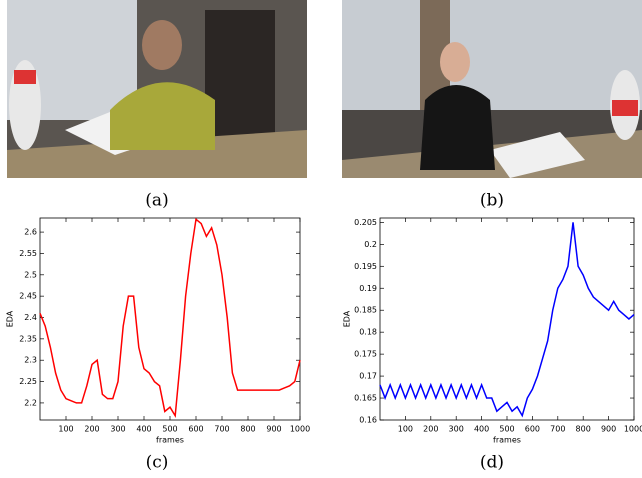 This screenshot has width=642, height=478. What do you see at coordinates (30, 274) in the screenshot?
I see `y-tick-label: 2.5` at bounding box center [30, 274].